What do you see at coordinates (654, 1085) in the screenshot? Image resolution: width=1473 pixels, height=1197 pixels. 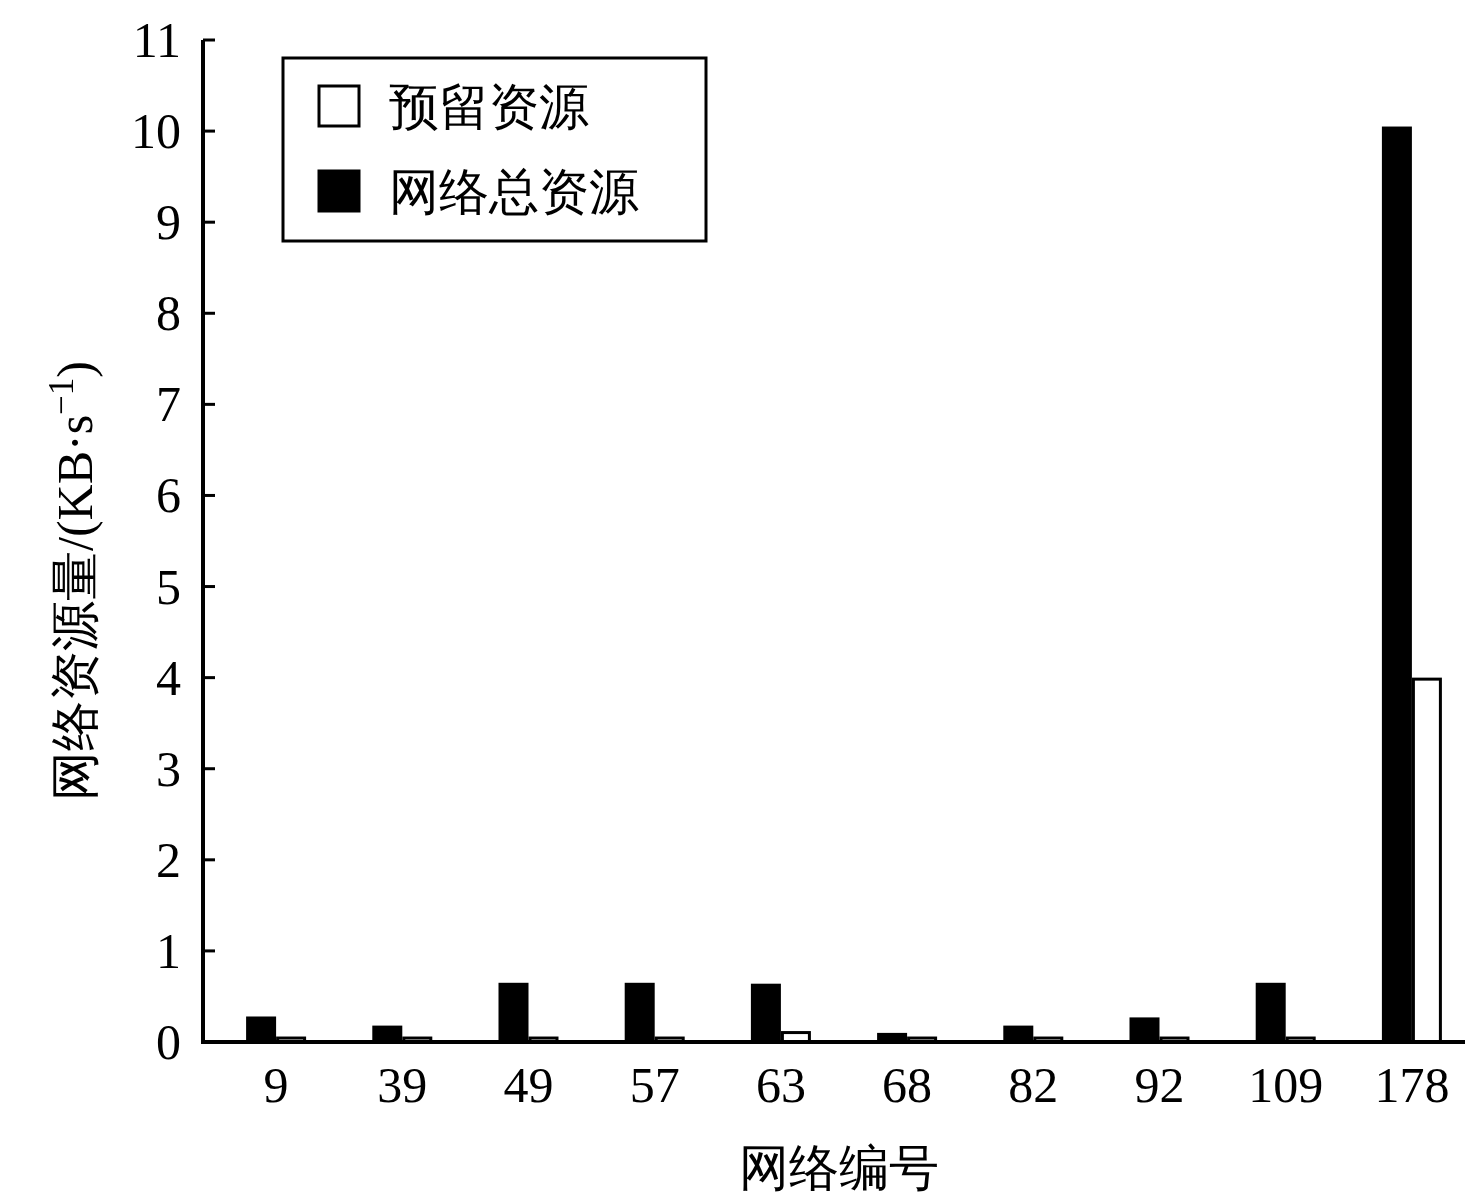 I see `x-tick-label: 57` at bounding box center [654, 1085].